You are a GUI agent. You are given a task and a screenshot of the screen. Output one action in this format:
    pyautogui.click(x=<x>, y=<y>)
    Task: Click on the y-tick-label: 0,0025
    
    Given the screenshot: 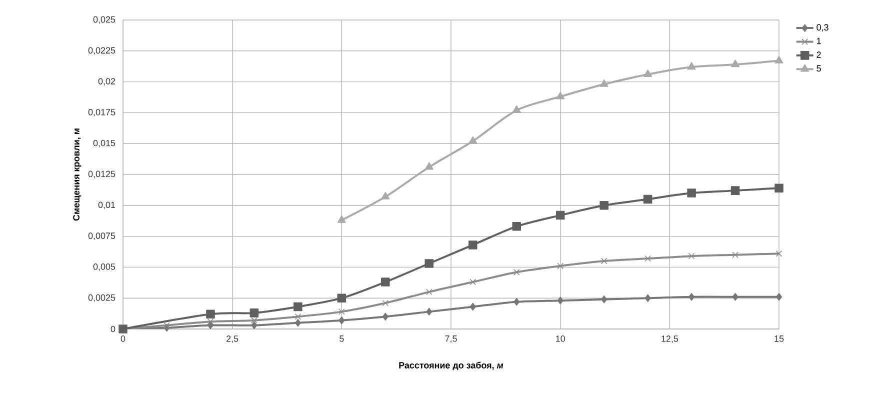 What is the action you would take?
    pyautogui.click(x=102, y=298)
    